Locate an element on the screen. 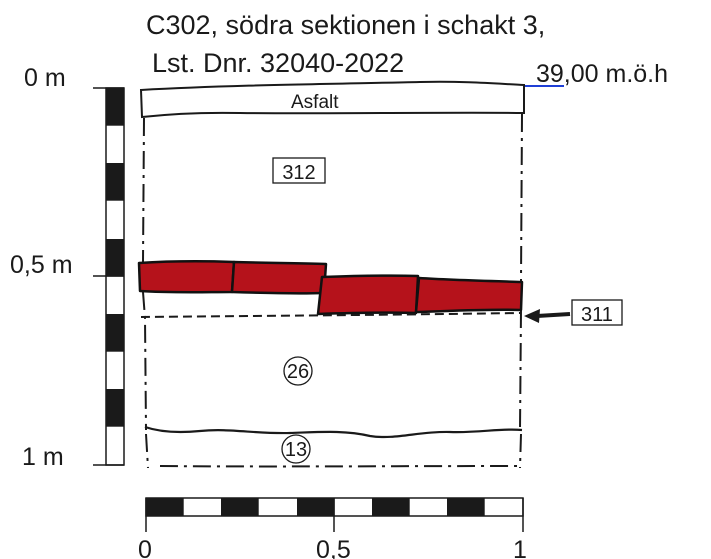 The width and height of the screenshot is (711, 559). asphalt-label: Asfalt is located at coordinates (315, 102).